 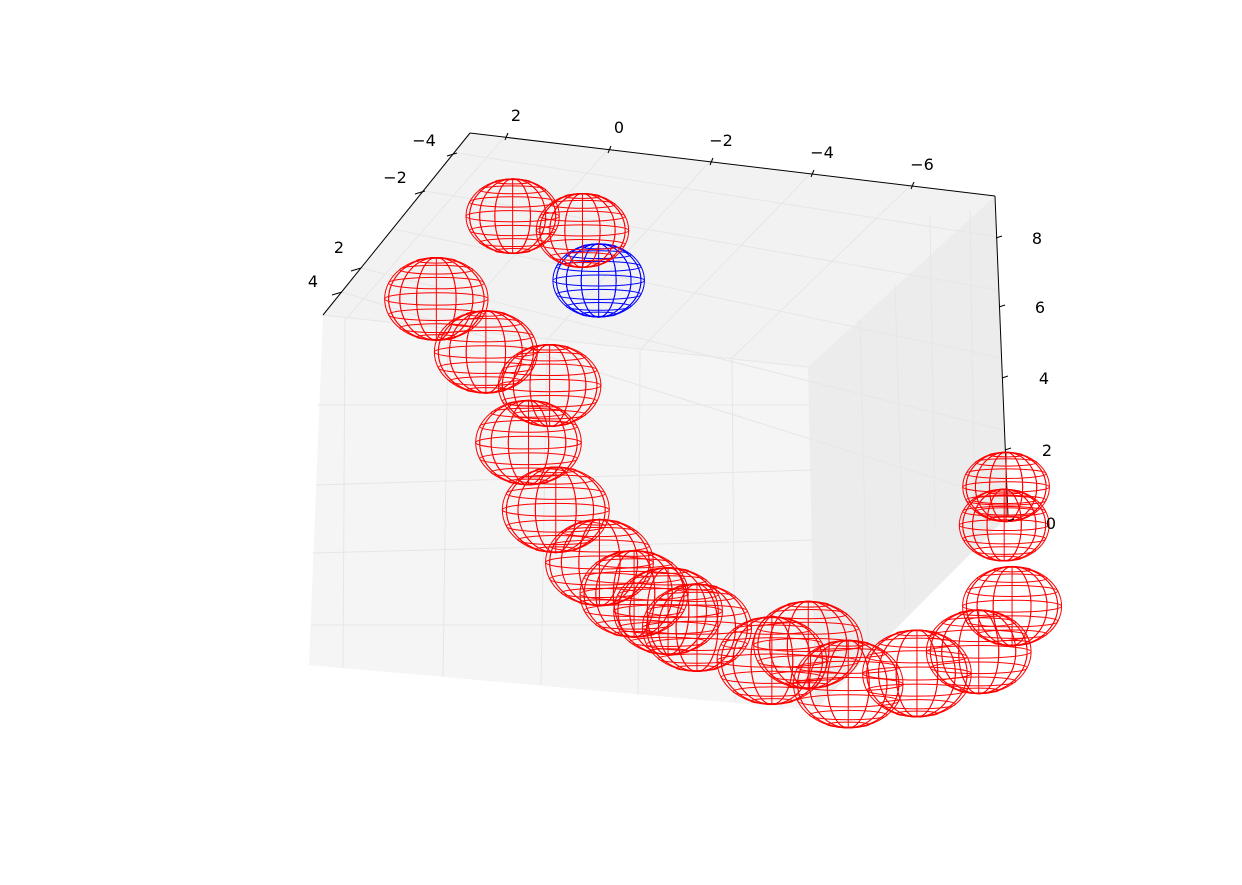 I want to click on z-tick-label: 2, so click(x=1047, y=450).